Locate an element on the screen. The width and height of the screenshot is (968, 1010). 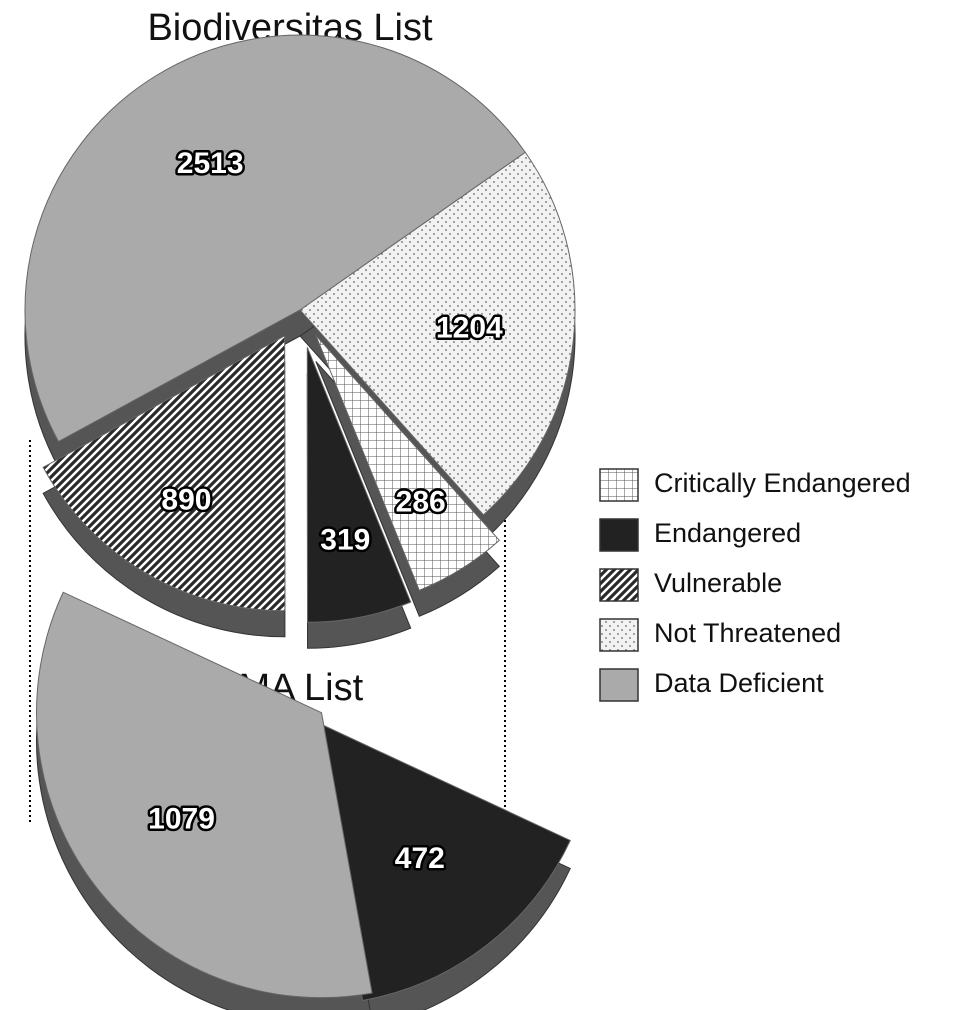
data-label: 1079 is located at coordinates (181, 818).